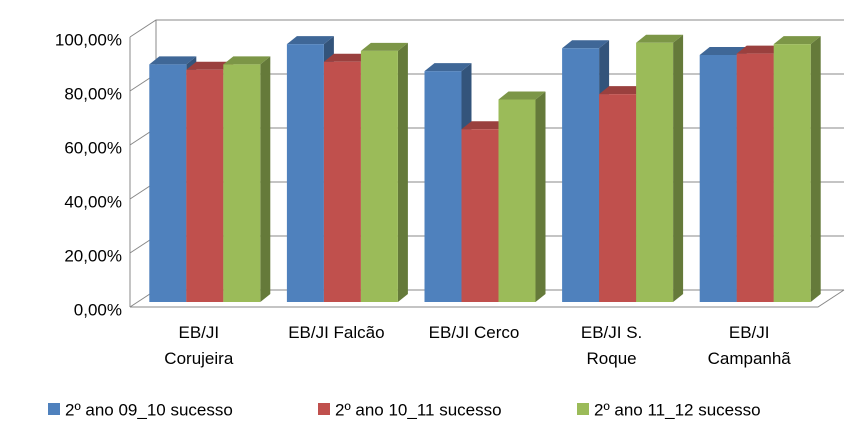 The image size is (861, 447). Describe the element at coordinates (93, 255) in the screenshot. I see `y-tick-label: 20,00%` at that location.